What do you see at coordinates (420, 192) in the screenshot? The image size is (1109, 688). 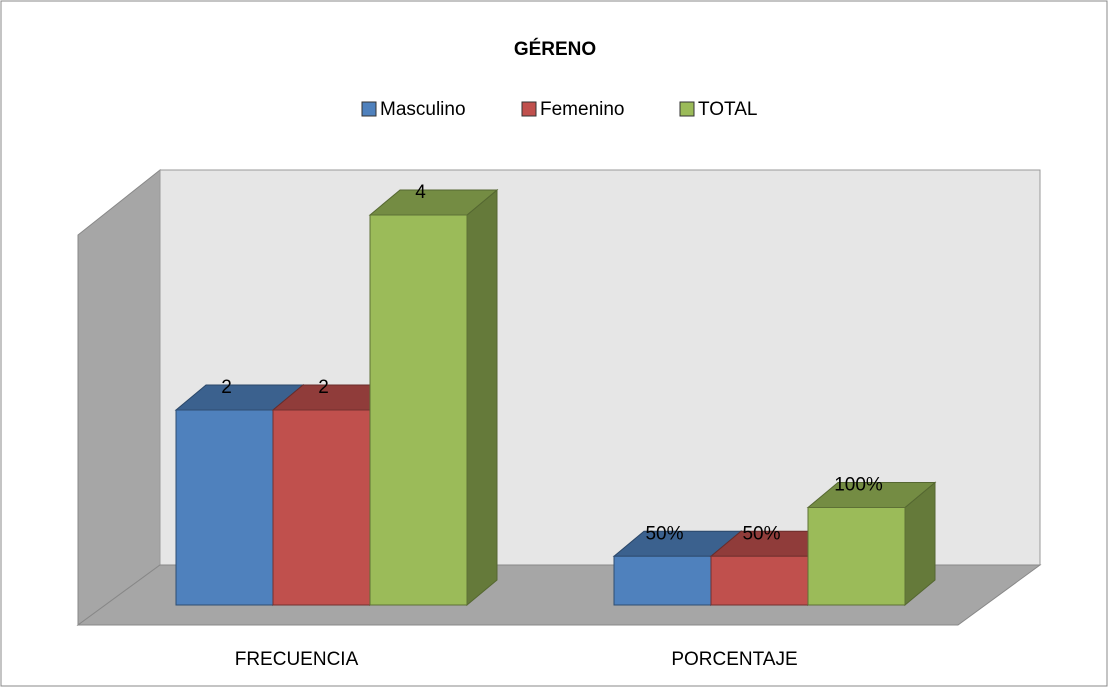 I see `data-label: 4` at bounding box center [420, 192].